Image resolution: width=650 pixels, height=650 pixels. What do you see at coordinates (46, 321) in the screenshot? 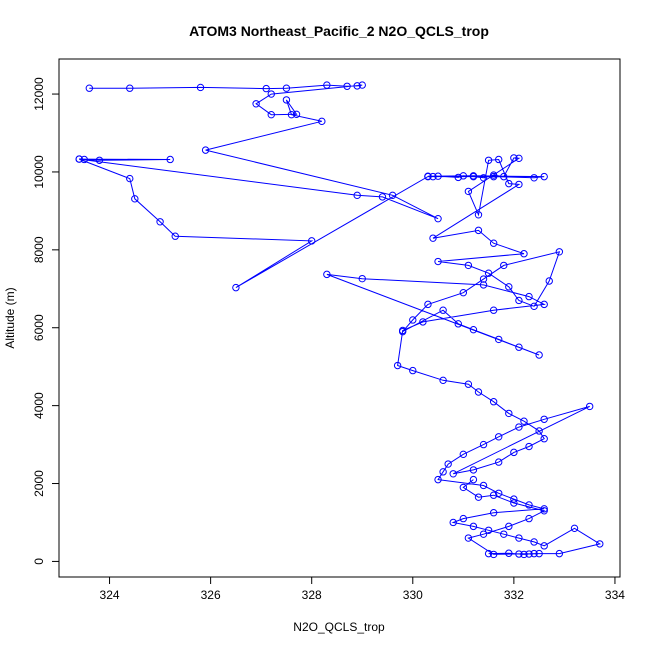
I see `y-axis: 0 2000 4000 6000 8000 10000 12000` at bounding box center [46, 321].